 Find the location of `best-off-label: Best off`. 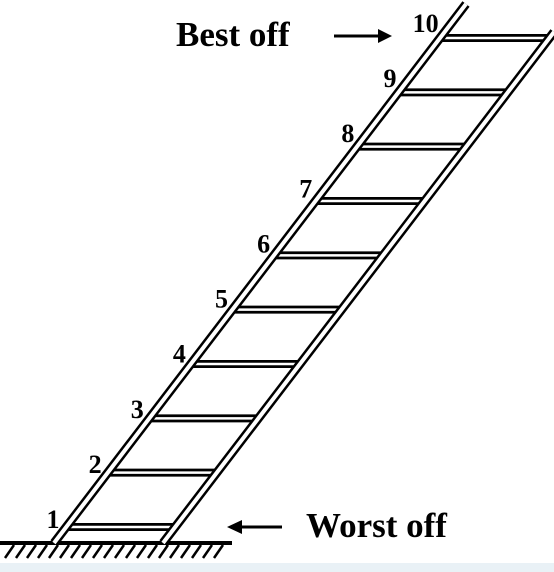

best-off-label: Best off is located at coordinates (233, 34).